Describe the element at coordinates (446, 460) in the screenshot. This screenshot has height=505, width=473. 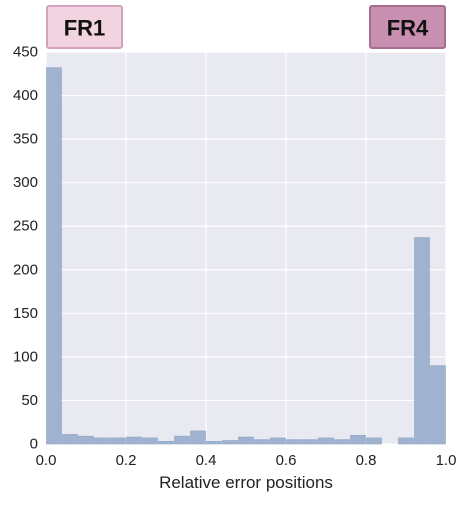
I see `x-tick-label-5: 1.0` at that location.